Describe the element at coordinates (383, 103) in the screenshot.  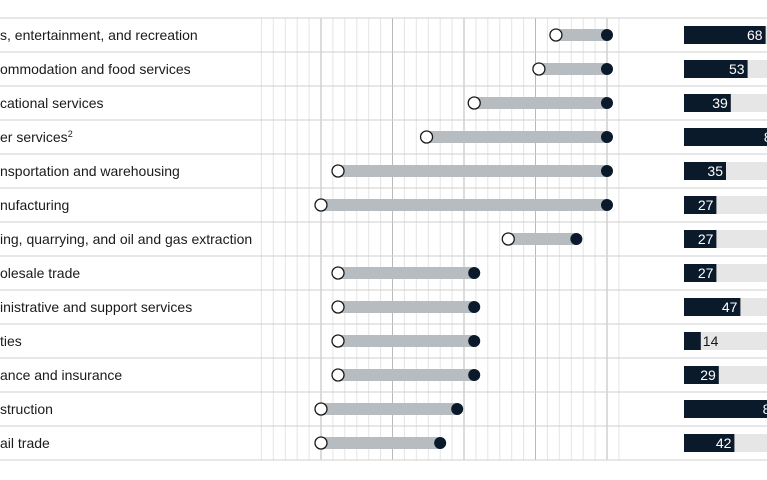
I see `chart-row: cational services 39` at that location.